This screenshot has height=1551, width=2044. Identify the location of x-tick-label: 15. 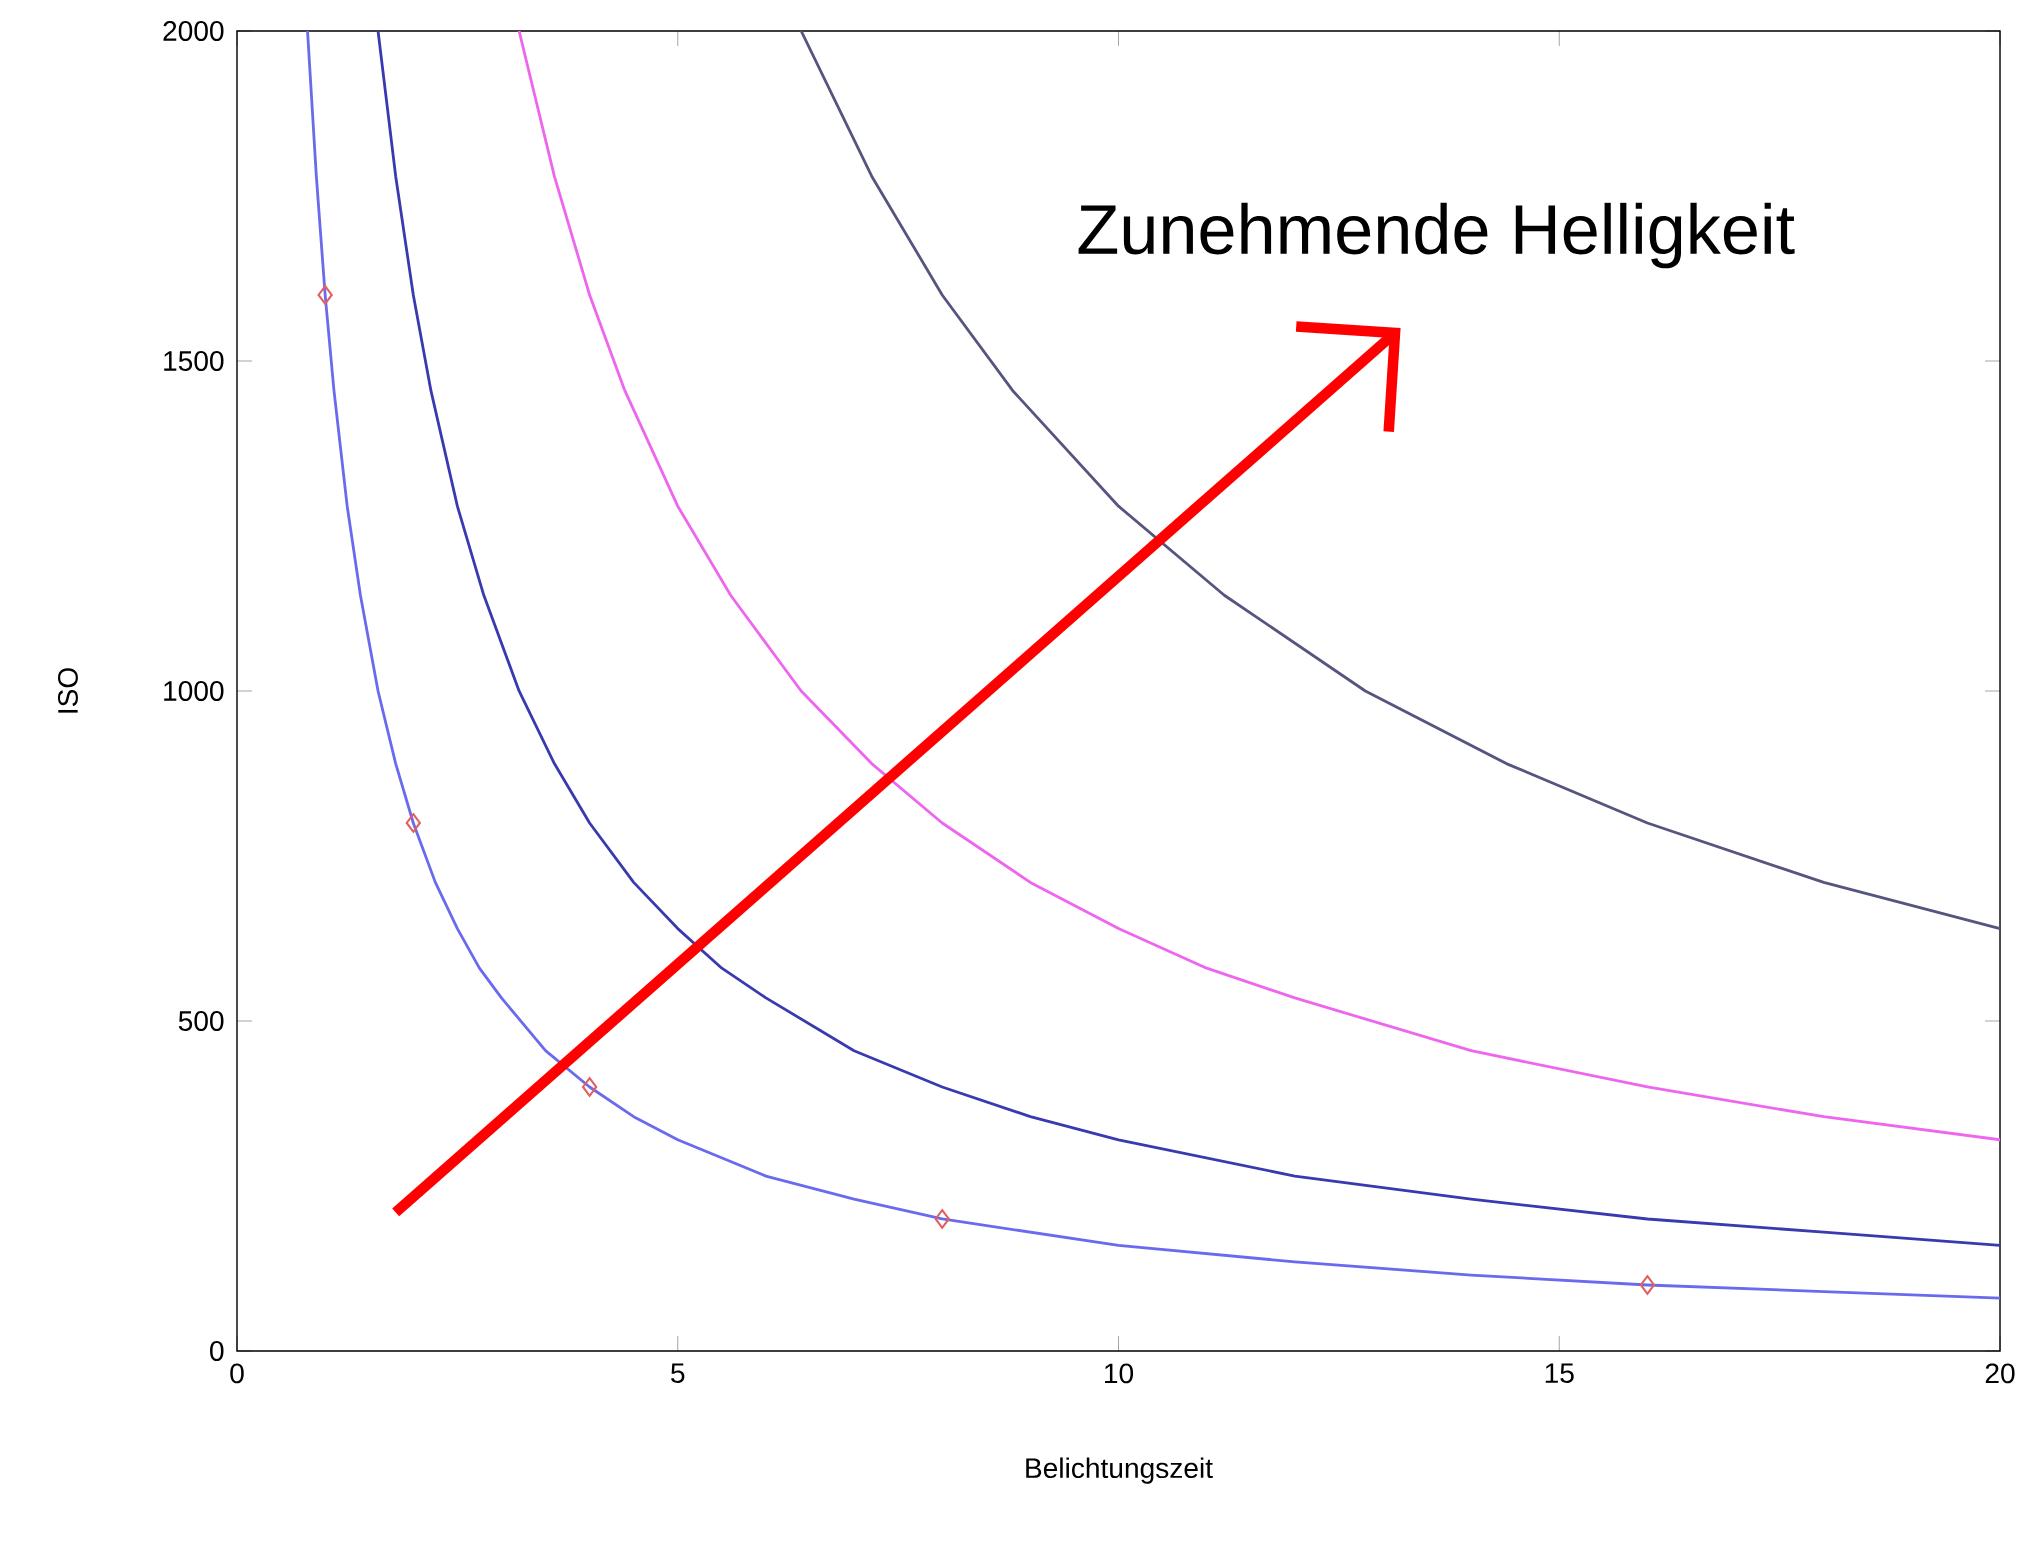
(1559, 1373).